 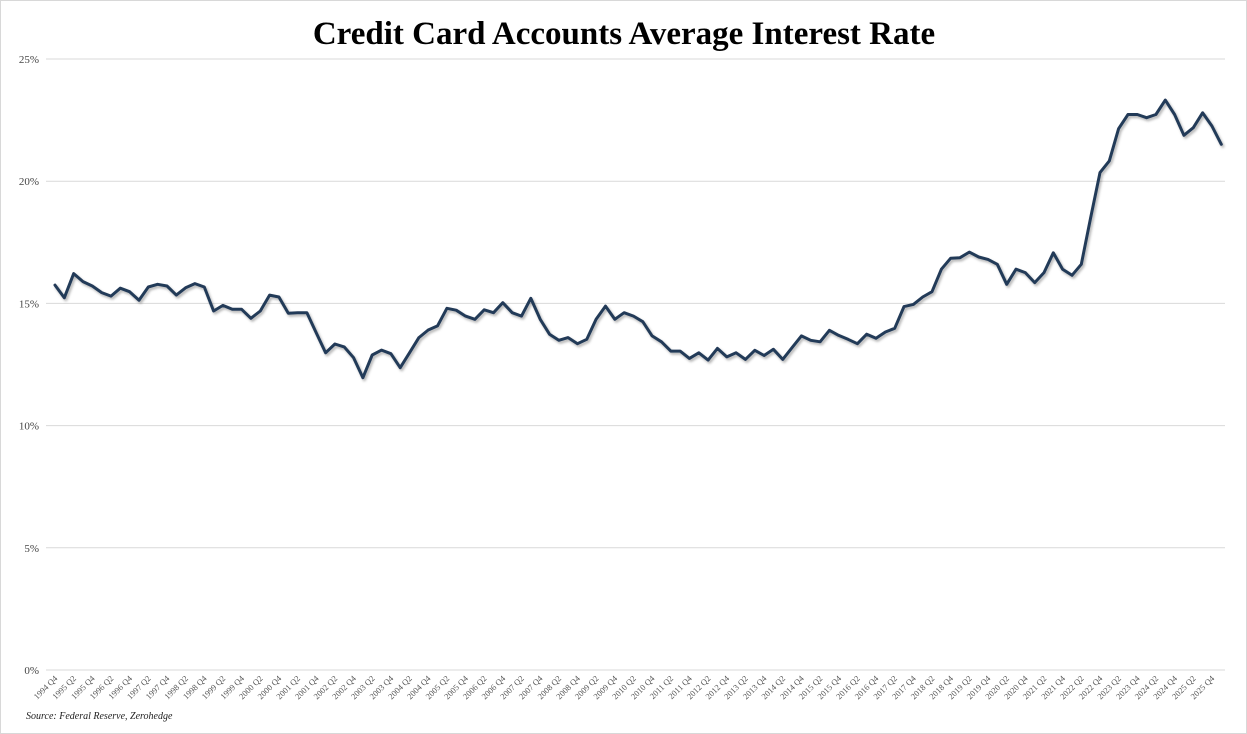 I want to click on source-note: Source: Federal Reserve, Zerohedge, so click(x=99, y=716).